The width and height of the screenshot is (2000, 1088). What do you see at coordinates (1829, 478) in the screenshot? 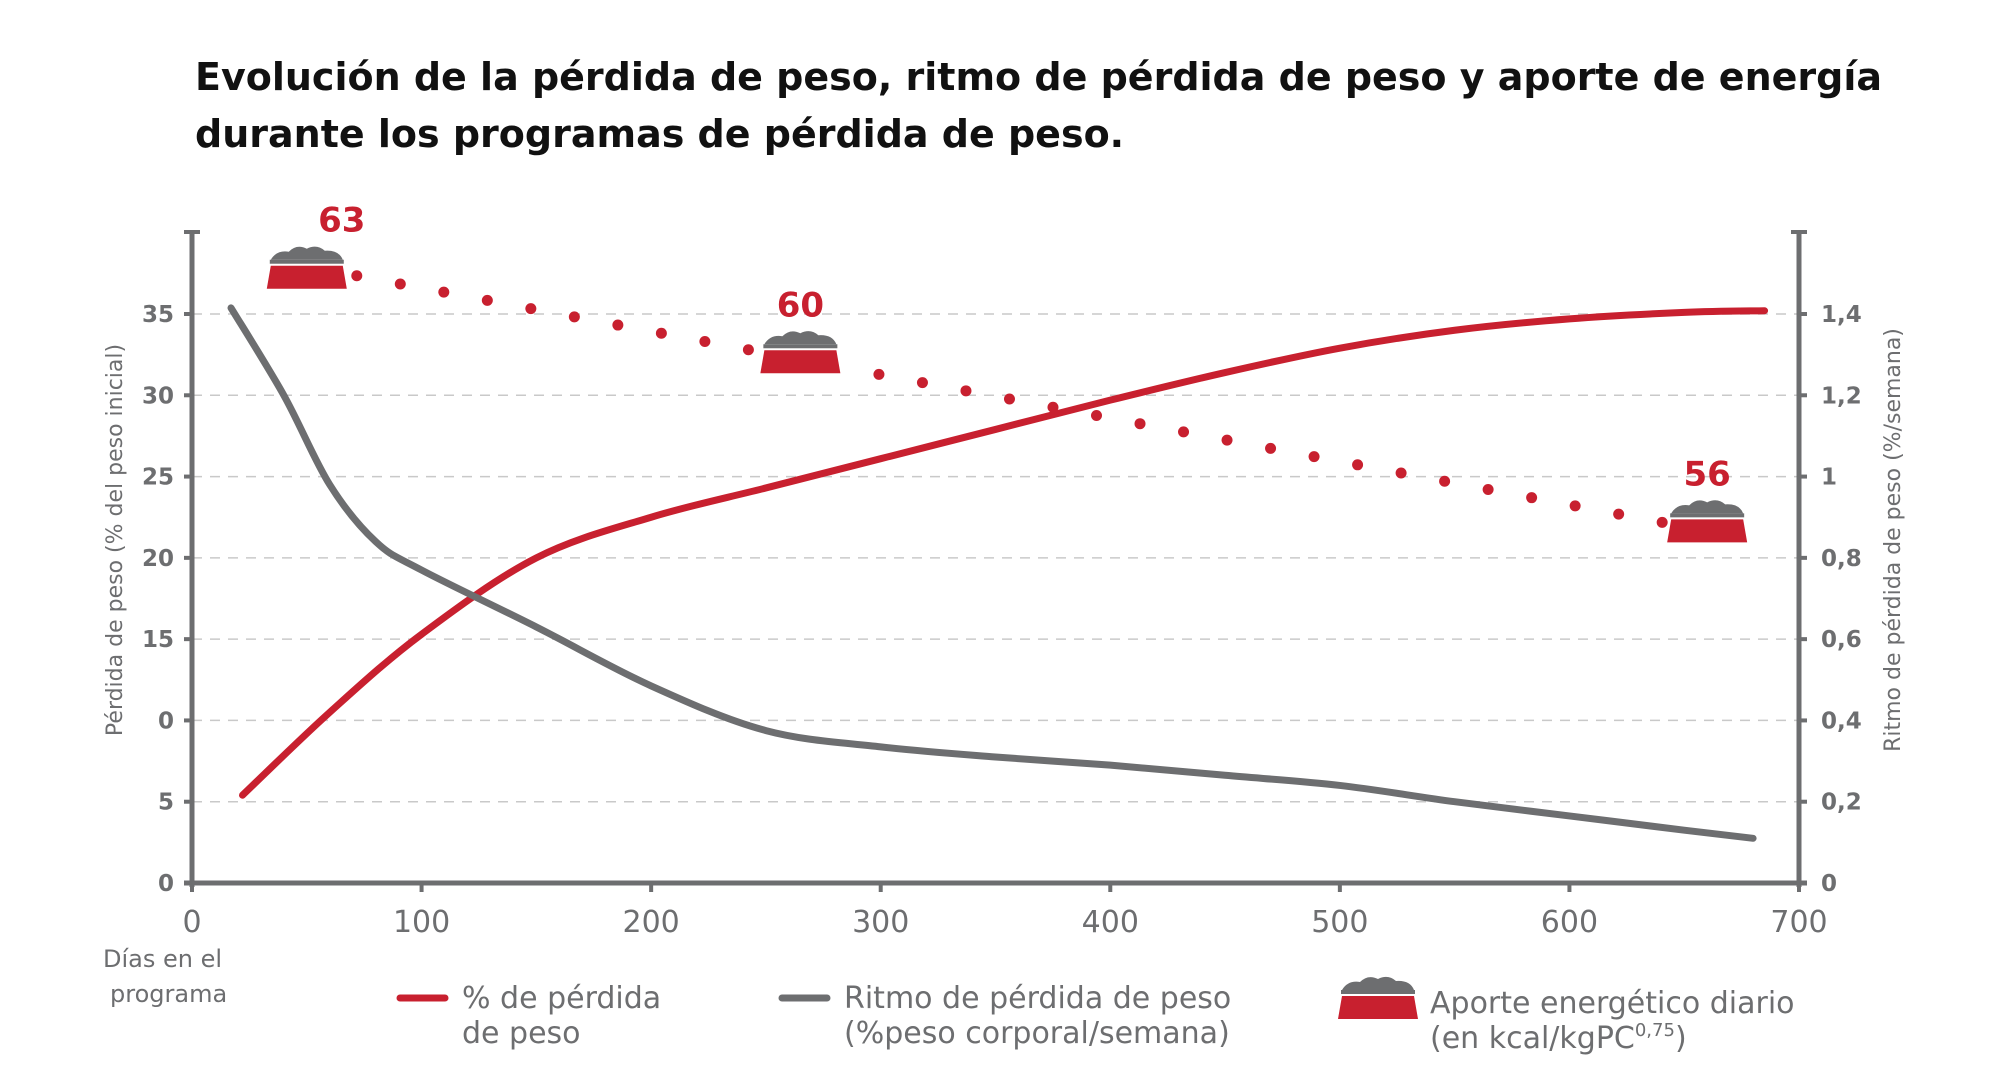
I see `y-right-tick-label: 1` at bounding box center [1829, 478].